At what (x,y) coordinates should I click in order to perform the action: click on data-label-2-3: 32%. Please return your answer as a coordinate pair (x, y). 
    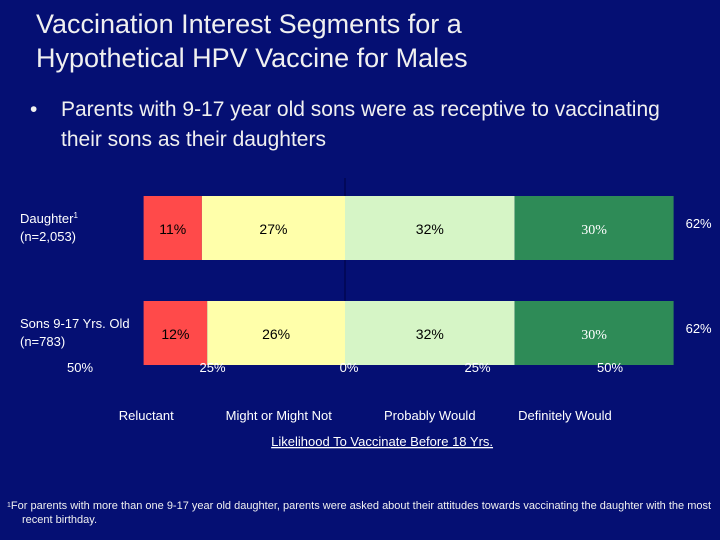
    Looking at the image, I should click on (430, 334).